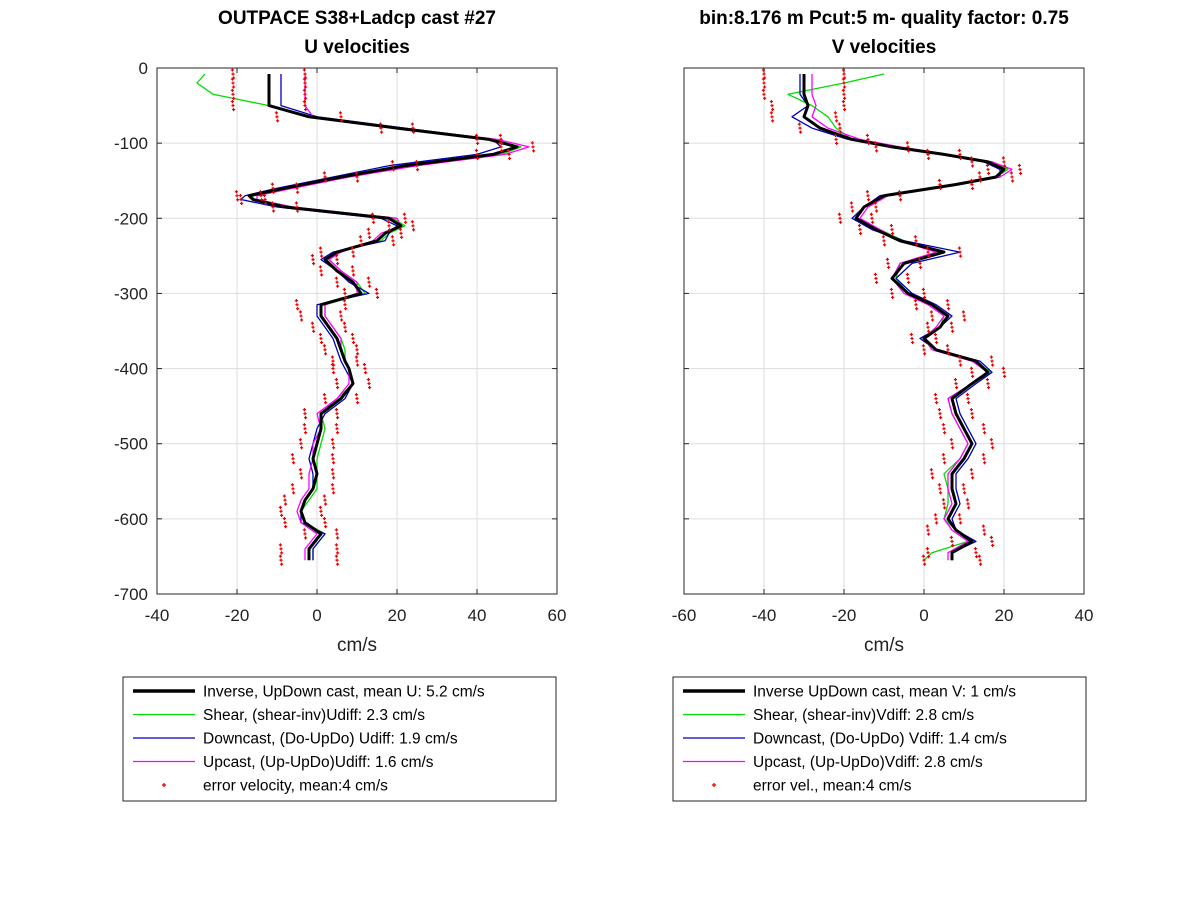 The height and width of the screenshot is (900, 1200). Describe the element at coordinates (892, 317) in the screenshot. I see `v-data-layer` at that location.